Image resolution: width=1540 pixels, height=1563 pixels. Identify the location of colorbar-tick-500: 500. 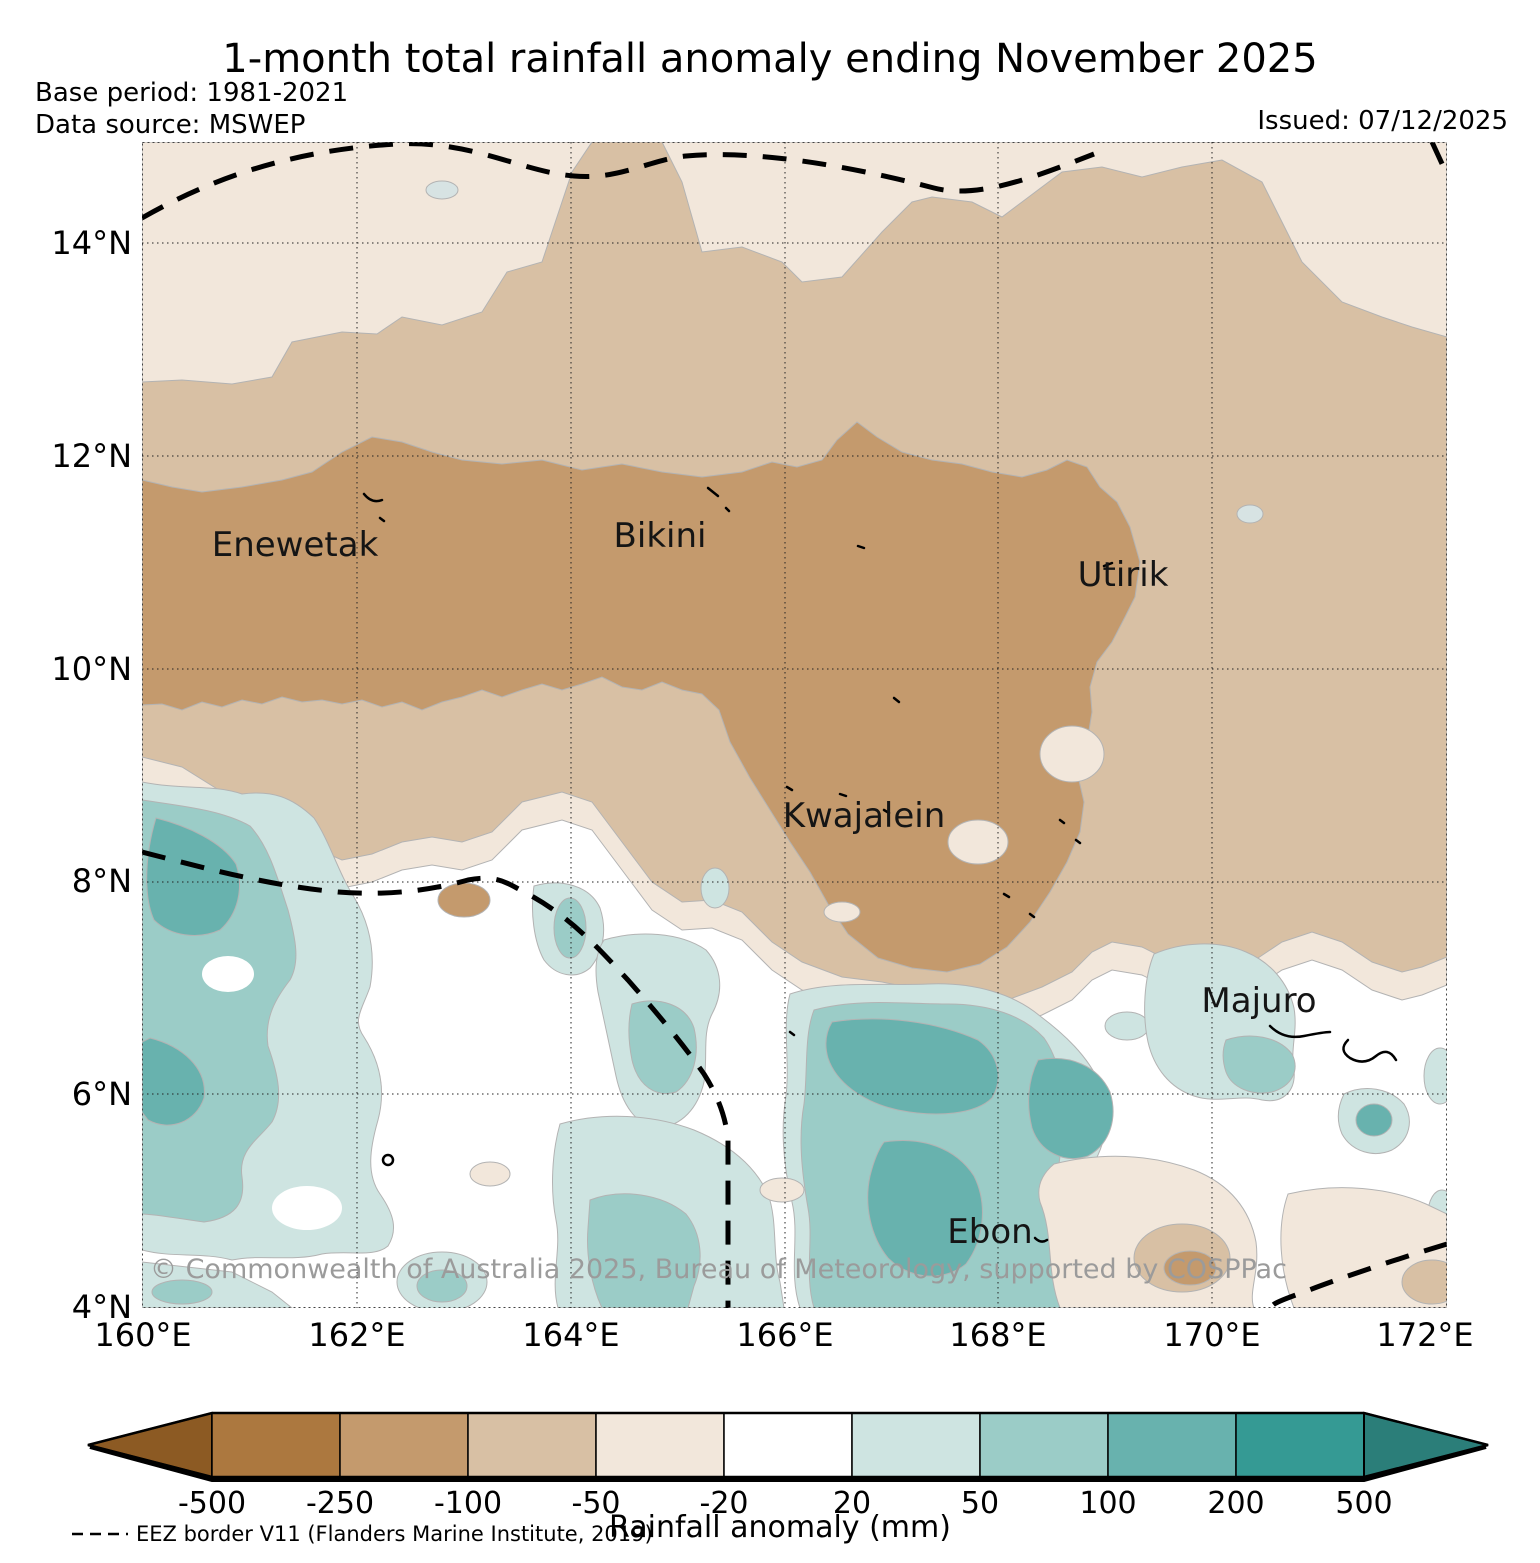
(1364, 1503).